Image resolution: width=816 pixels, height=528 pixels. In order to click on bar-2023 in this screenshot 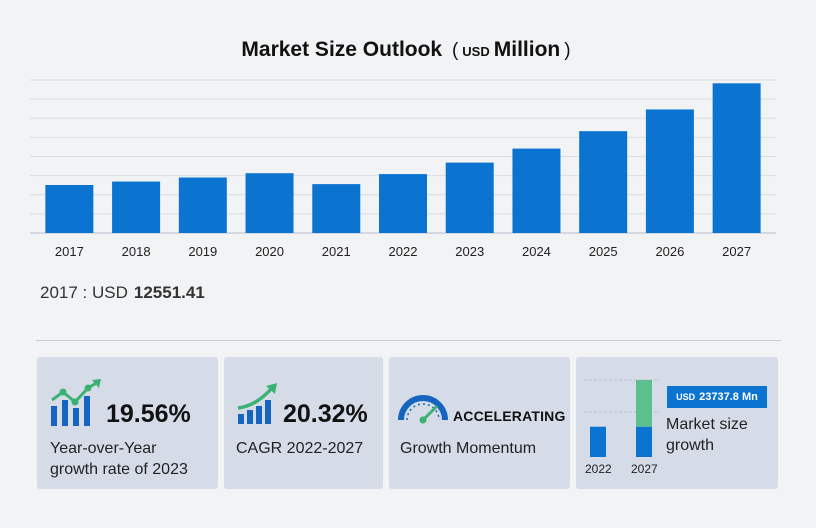, I will do `click(469, 197)`.